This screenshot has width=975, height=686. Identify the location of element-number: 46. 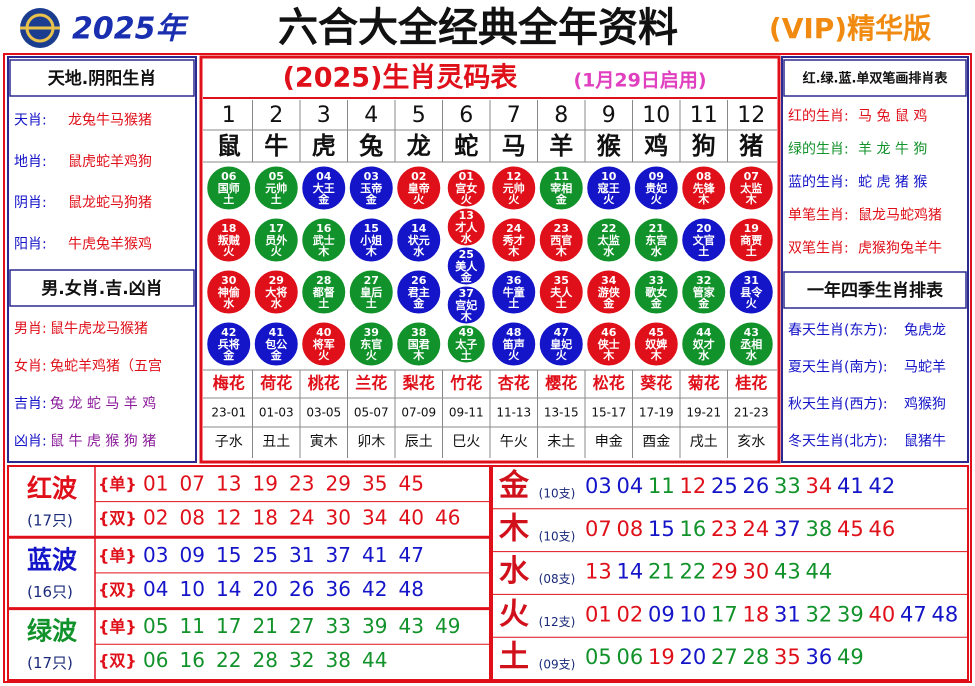
(882, 529).